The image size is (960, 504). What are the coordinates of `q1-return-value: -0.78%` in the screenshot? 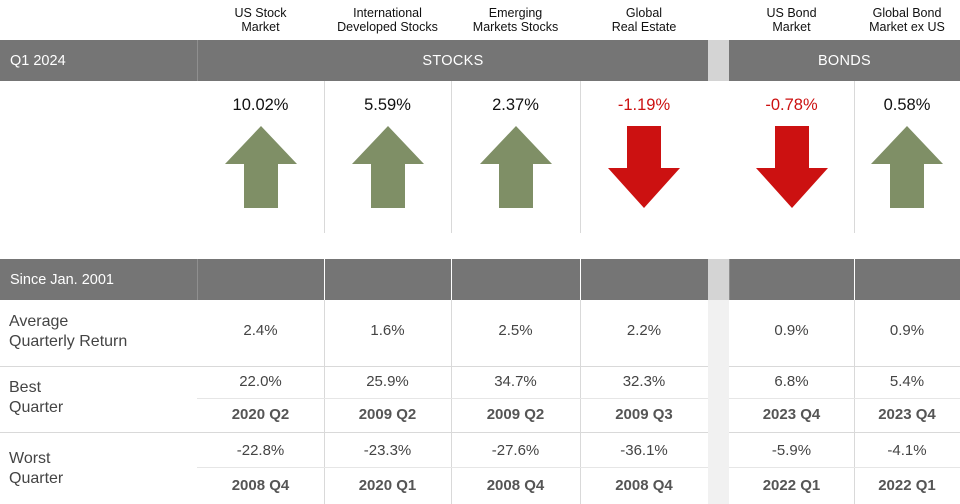 It's located at (791, 105).